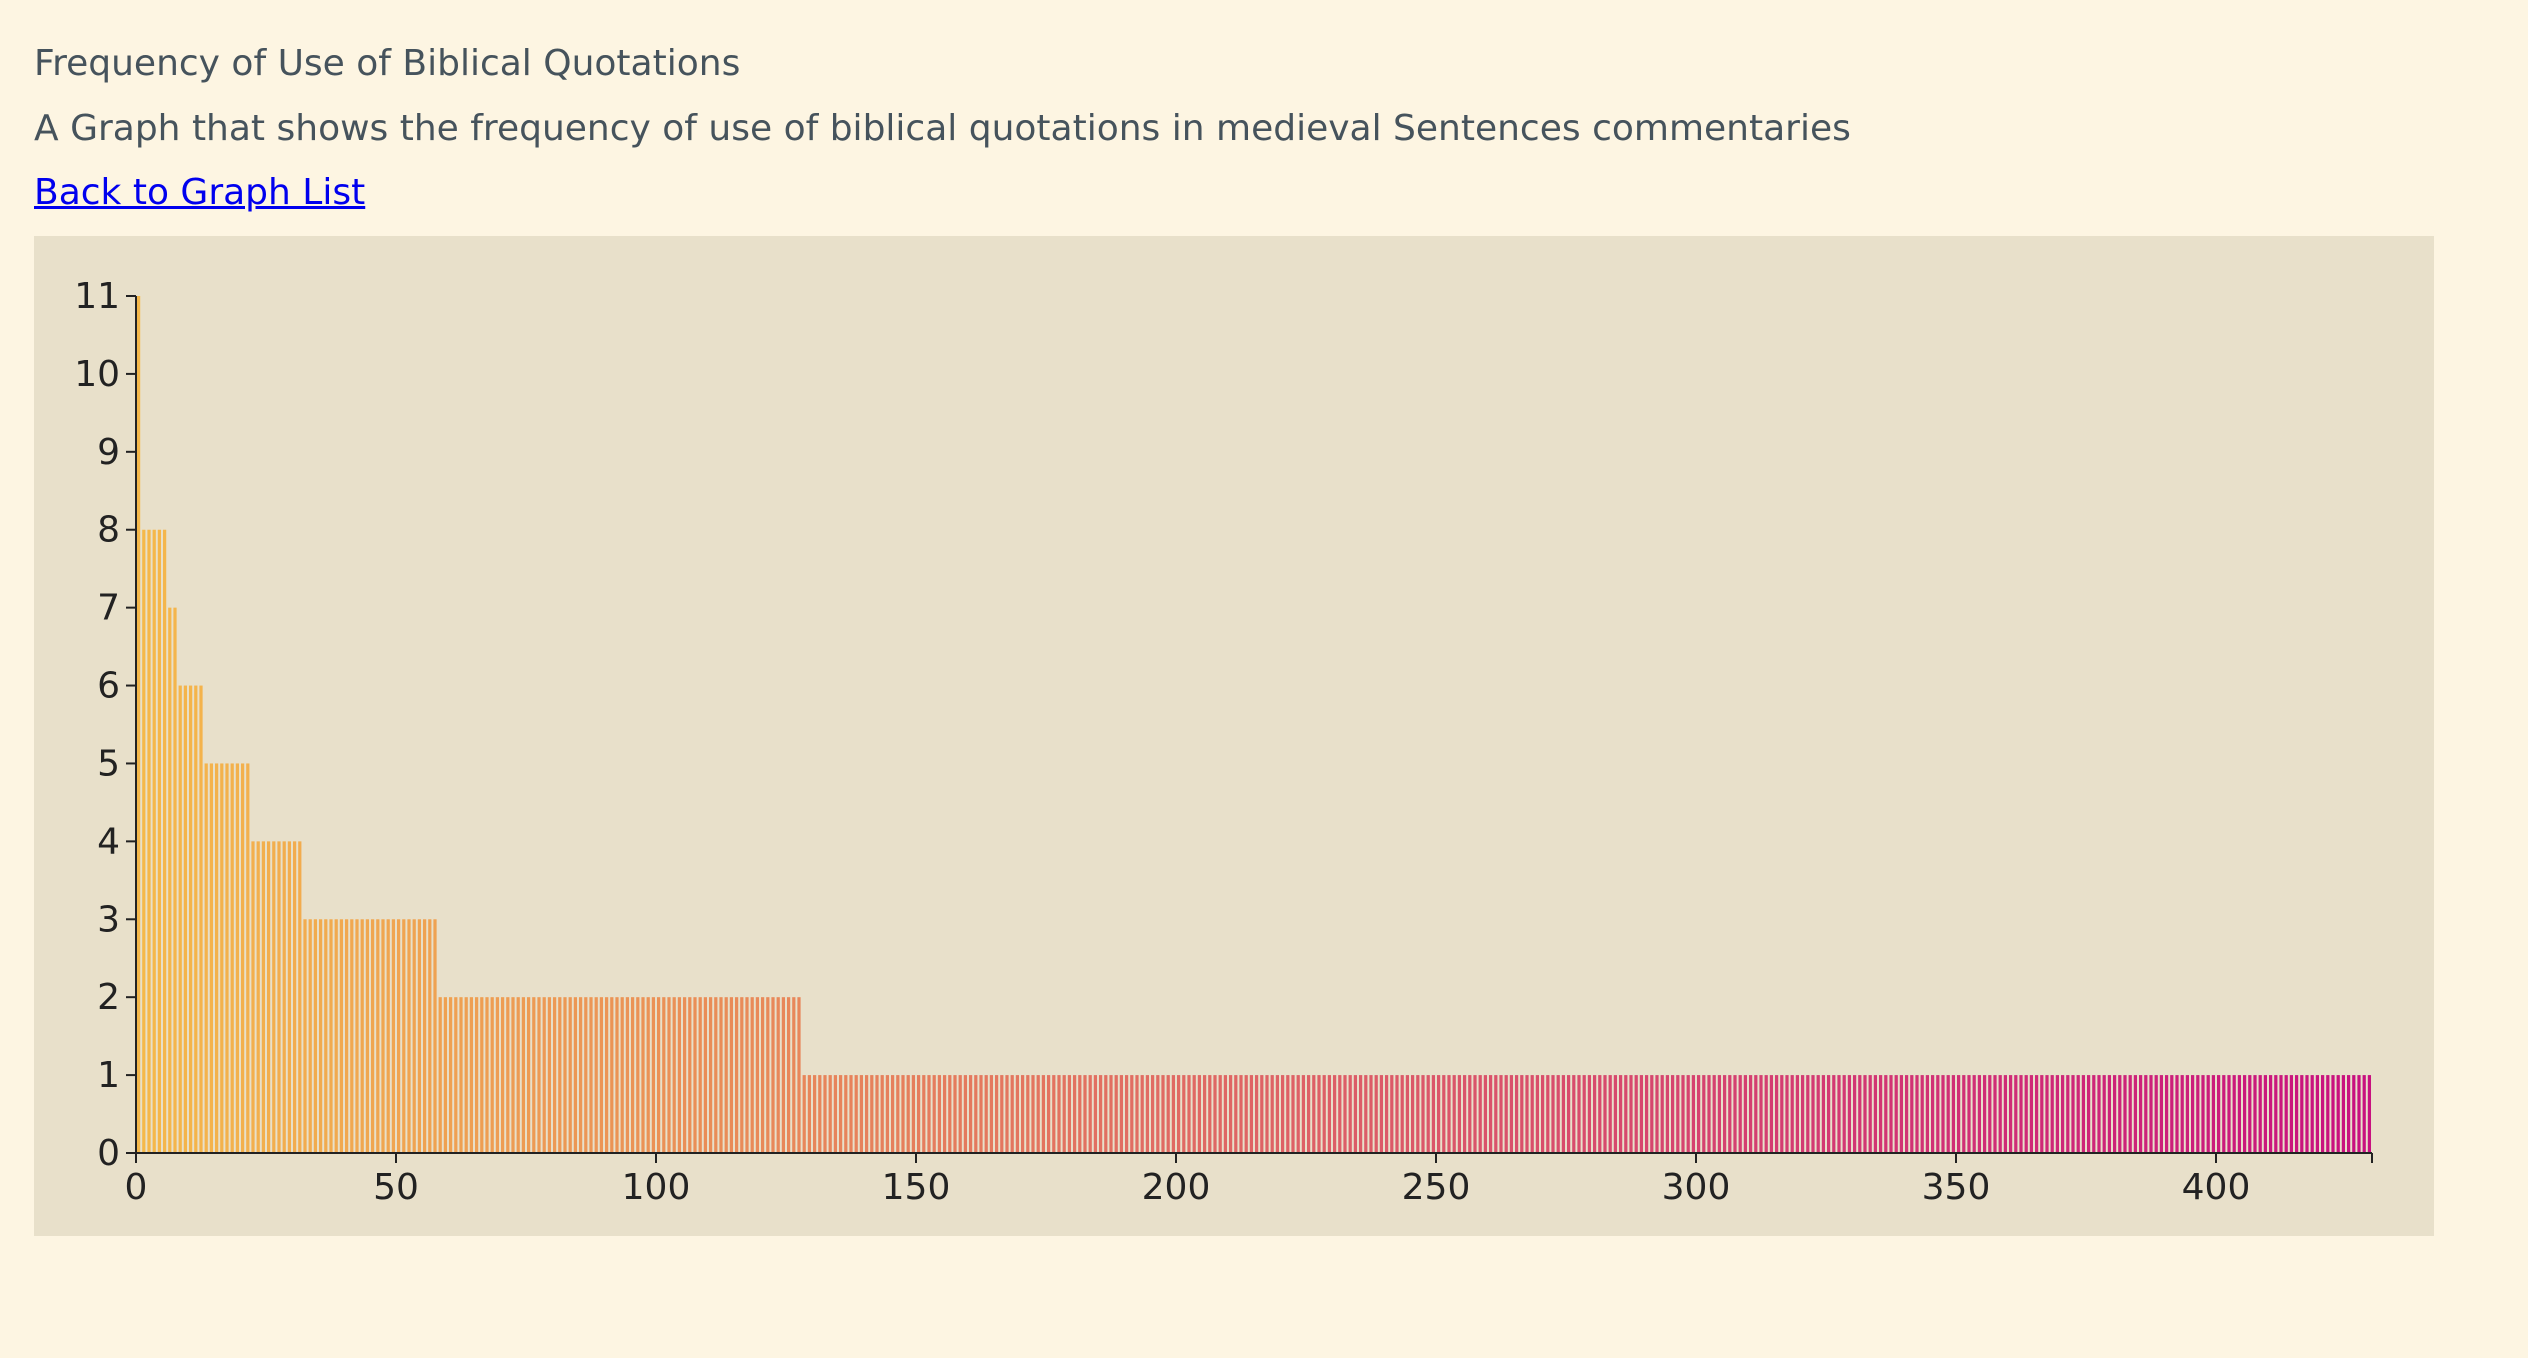 This screenshot has height=1358, width=2528. What do you see at coordinates (108, 452) in the screenshot?
I see `y-tick-label-9: 9` at bounding box center [108, 452].